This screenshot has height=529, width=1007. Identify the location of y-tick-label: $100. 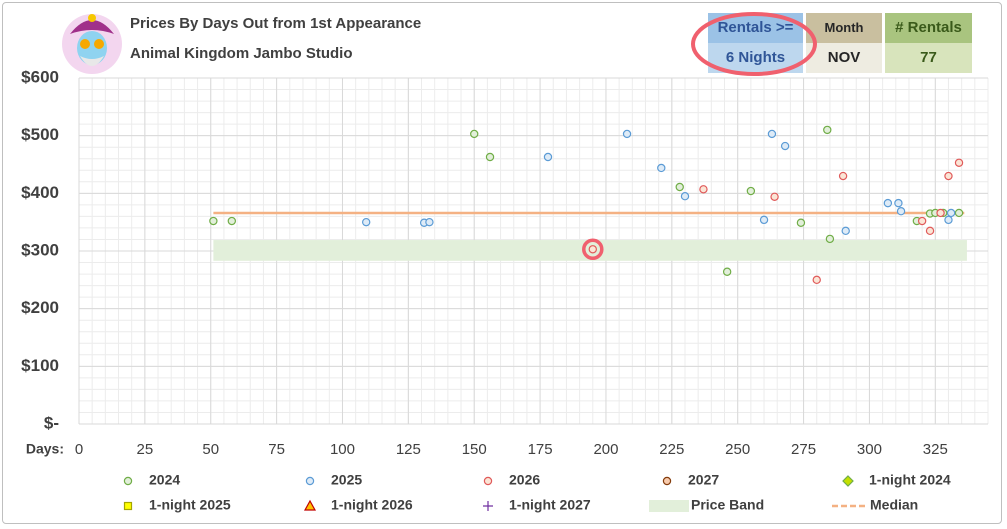
(40, 365).